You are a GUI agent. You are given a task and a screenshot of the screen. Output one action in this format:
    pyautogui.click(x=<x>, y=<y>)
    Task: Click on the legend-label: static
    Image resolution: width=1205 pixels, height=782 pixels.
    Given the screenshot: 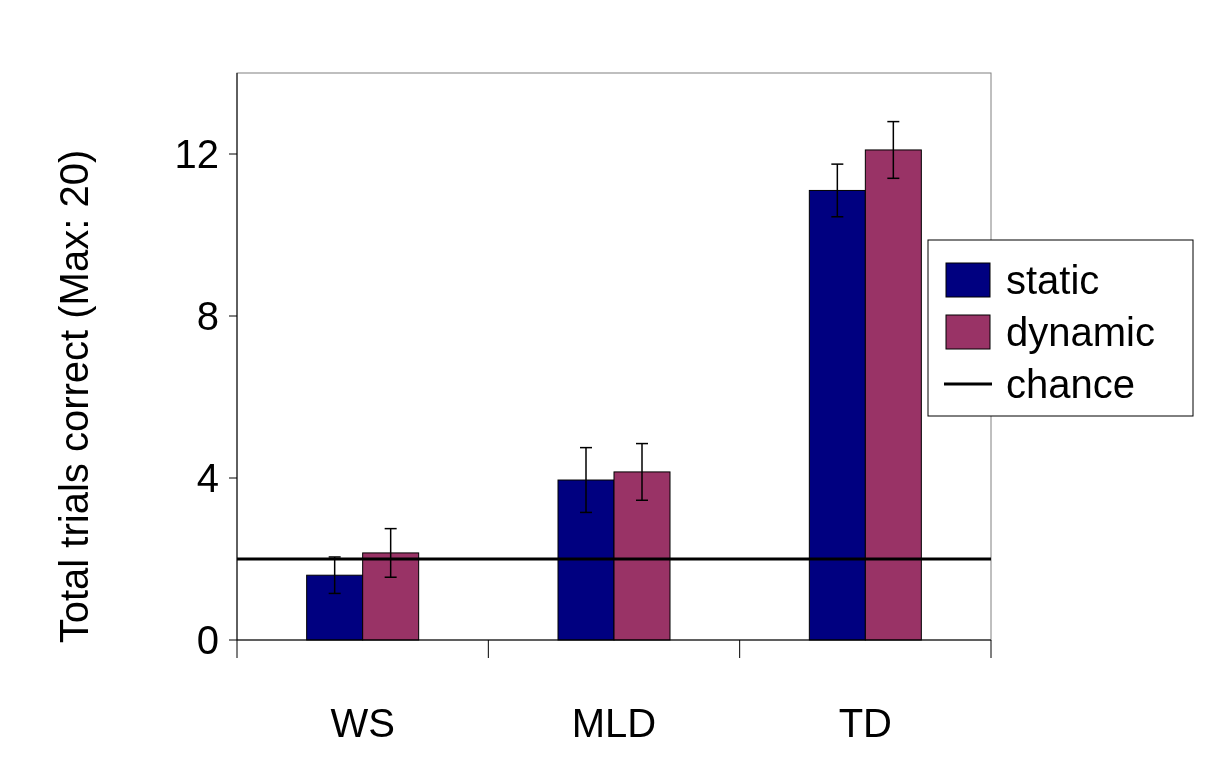 What is the action you would take?
    pyautogui.click(x=1053, y=280)
    